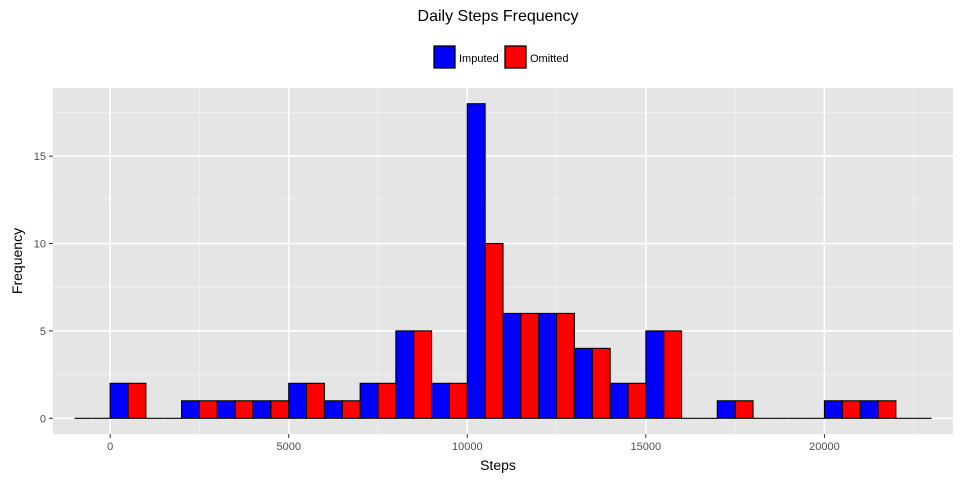 The width and height of the screenshot is (960, 480). I want to click on x-tick-label: 0, so click(110, 447).